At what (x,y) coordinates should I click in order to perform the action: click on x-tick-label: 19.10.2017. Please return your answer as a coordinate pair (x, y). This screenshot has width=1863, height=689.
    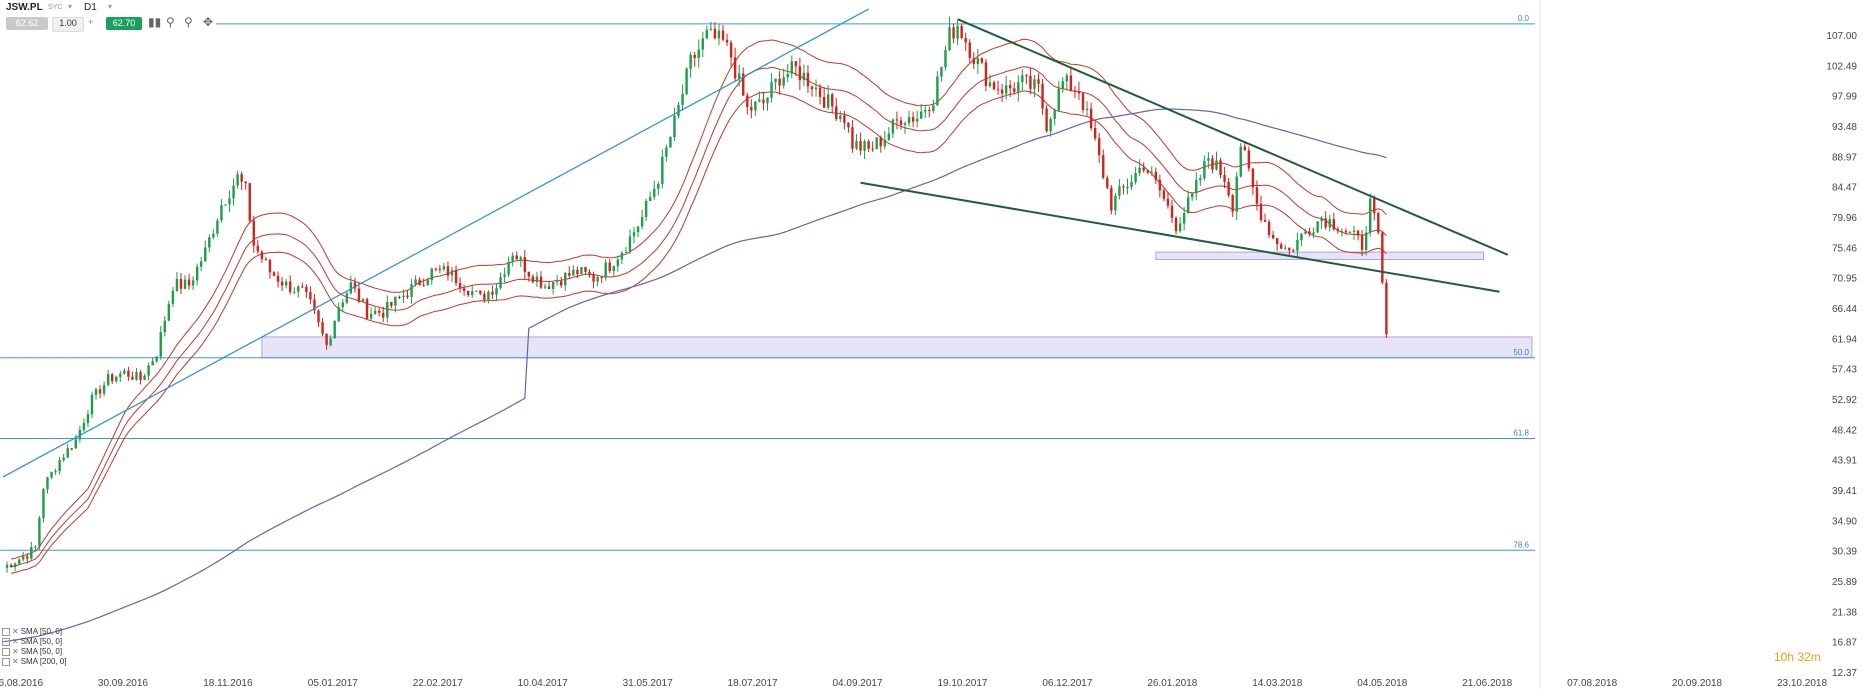
    Looking at the image, I should click on (962, 683).